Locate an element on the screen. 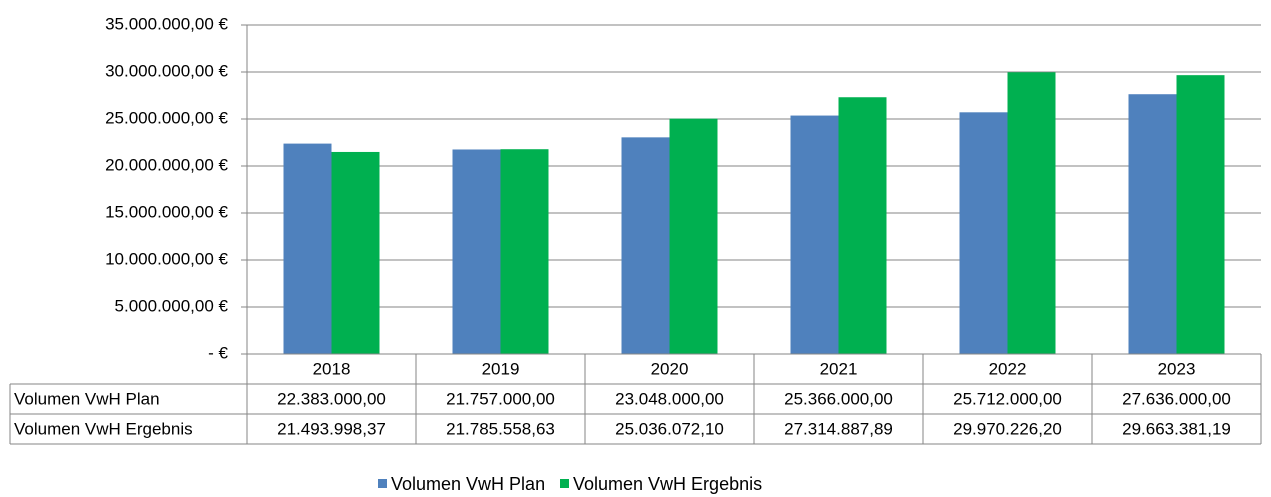 This screenshot has height=497, width=1271. table-cell: 29.663.381,19 is located at coordinates (1176, 428).